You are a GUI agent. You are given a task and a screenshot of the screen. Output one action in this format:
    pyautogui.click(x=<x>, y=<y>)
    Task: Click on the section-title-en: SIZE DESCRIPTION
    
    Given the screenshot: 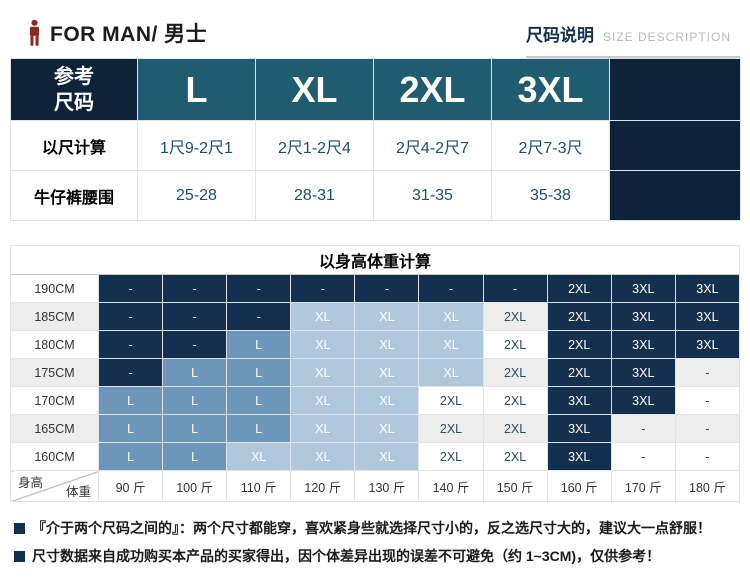 What is the action you would take?
    pyautogui.click(x=667, y=37)
    